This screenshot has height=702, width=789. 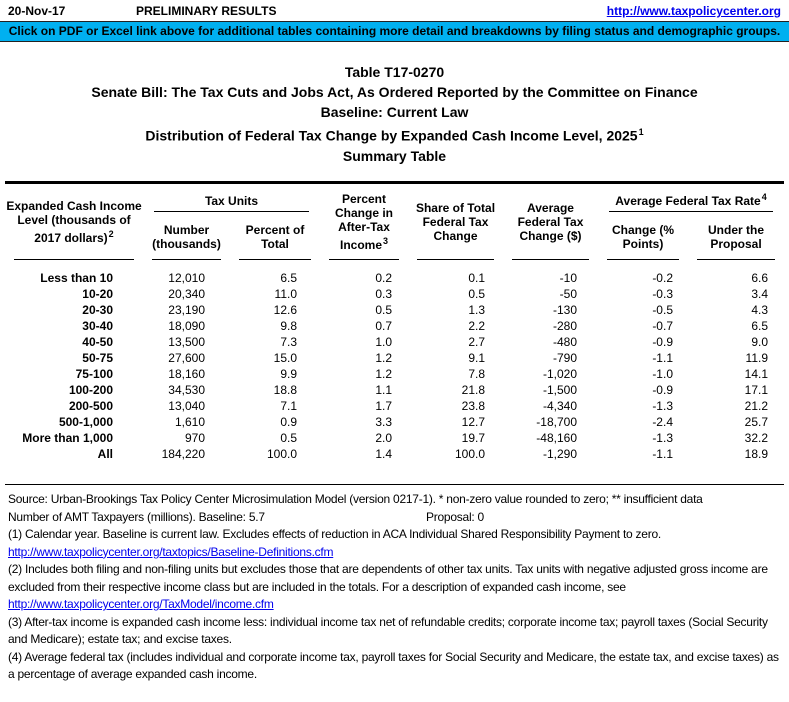 I want to click on preliminary-status: PRELIMINARY RESULTS, so click(x=206, y=11).